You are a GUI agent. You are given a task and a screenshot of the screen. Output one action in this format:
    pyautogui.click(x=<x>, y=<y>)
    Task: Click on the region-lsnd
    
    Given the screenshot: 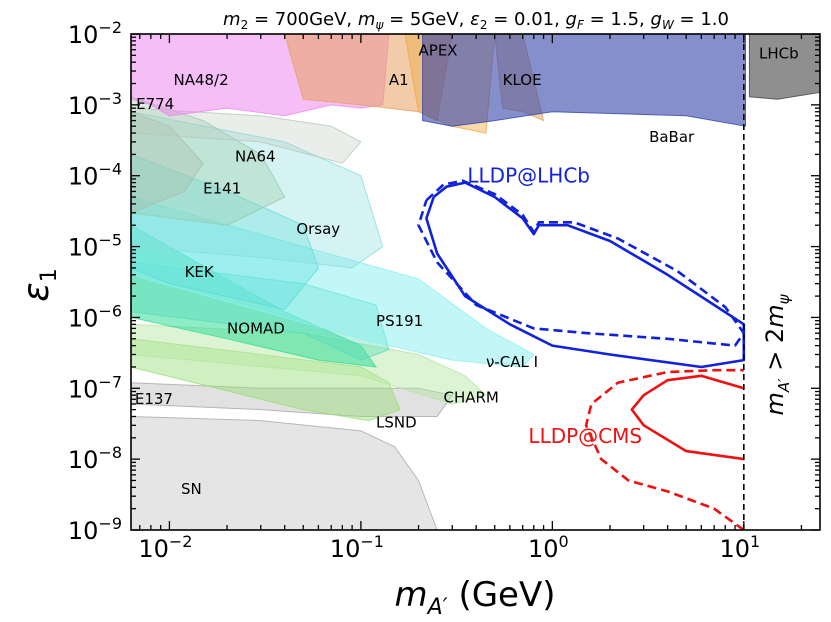 What is the action you would take?
    pyautogui.click(x=266, y=380)
    